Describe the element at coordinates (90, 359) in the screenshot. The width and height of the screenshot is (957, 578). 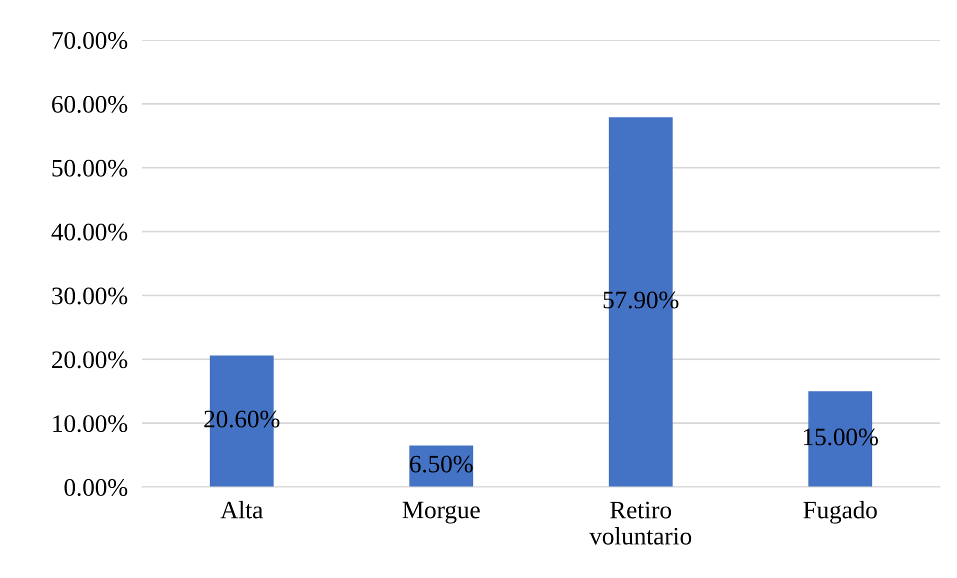
I see `y-tick-label: 20.00%` at that location.